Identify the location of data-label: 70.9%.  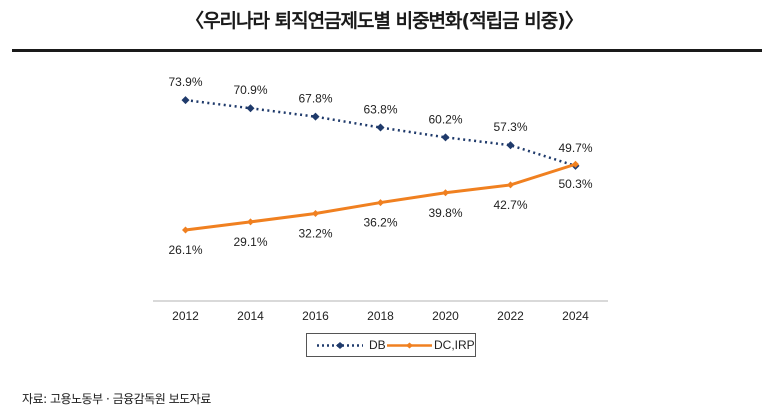
(250, 90).